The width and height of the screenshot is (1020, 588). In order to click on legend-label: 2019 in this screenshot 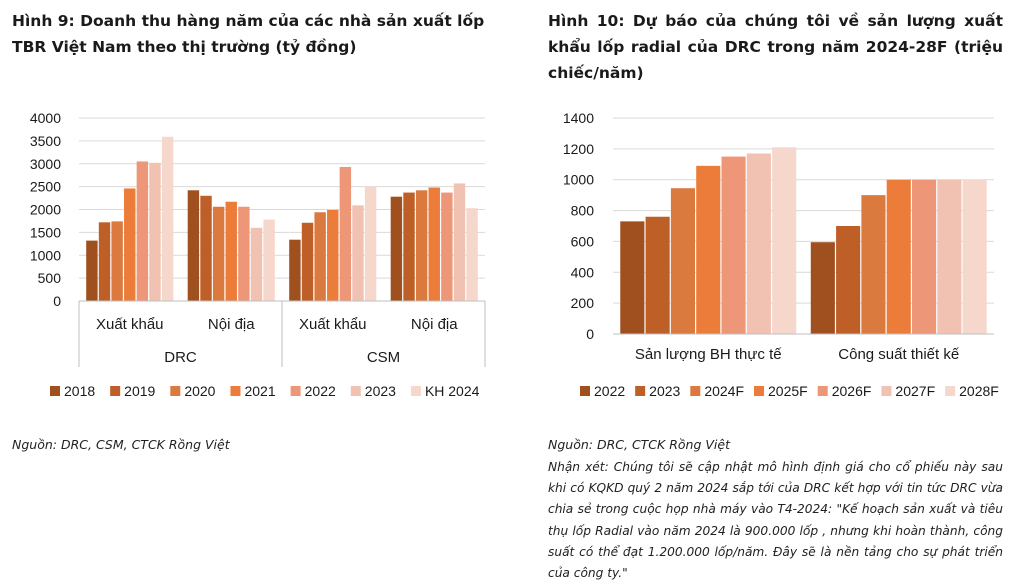, I will do `click(139, 391)`.